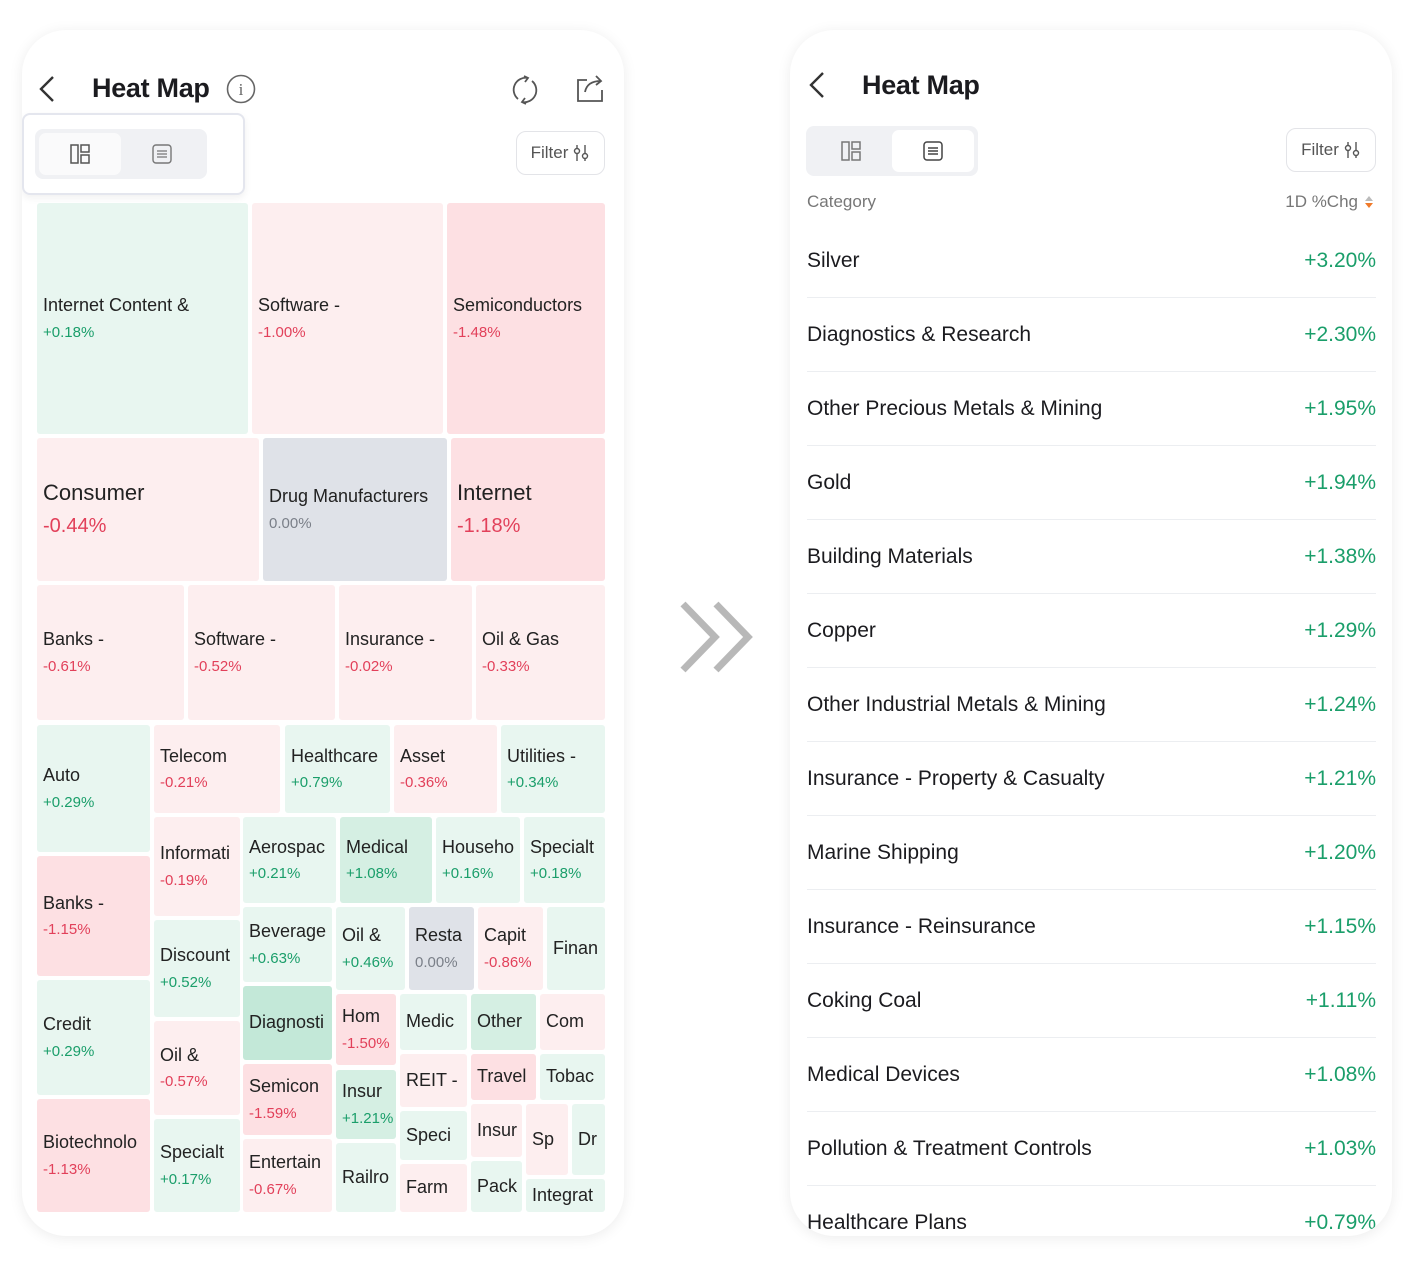  I want to click on category-row: Coking Coal +1.11%, so click(1091, 1001).